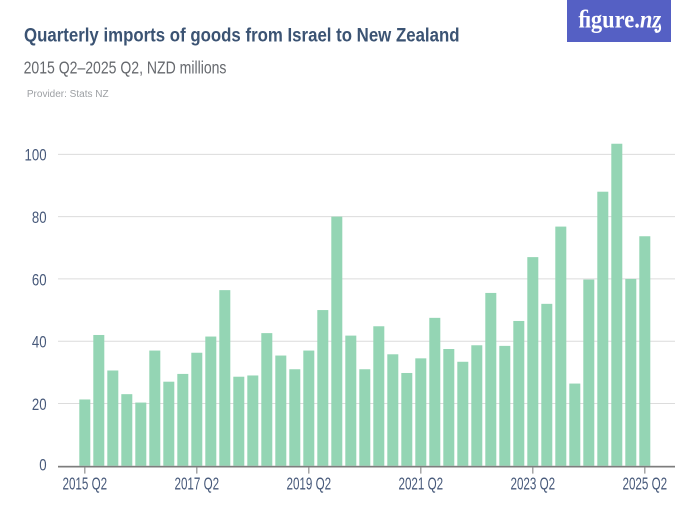 The width and height of the screenshot is (700, 530). Describe the element at coordinates (644, 484) in the screenshot. I see `svg-text: 2025 Q2` at that location.